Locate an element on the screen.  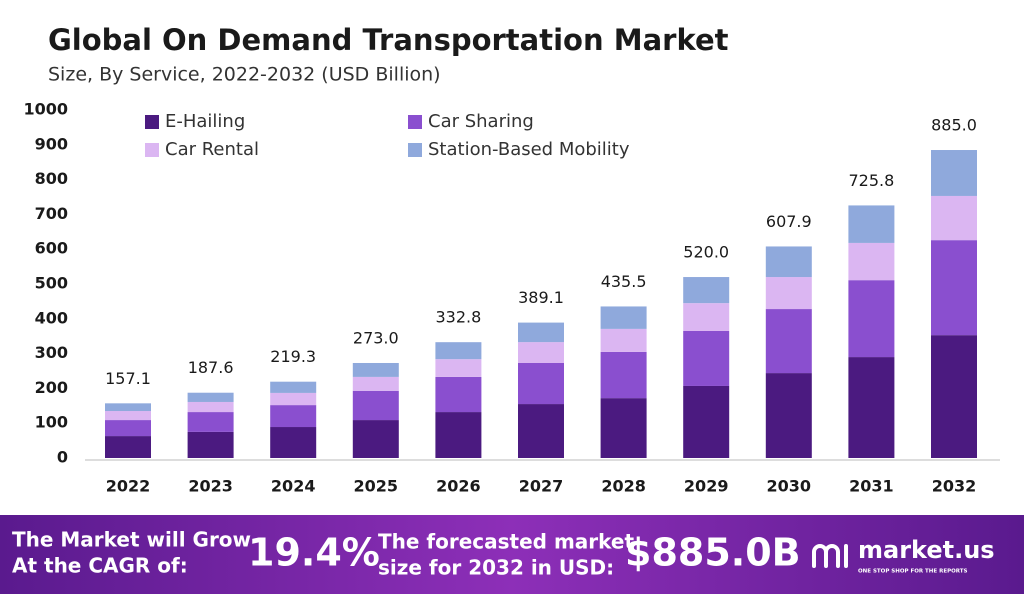
y-tick-label: 1000 is located at coordinates (45, 109).